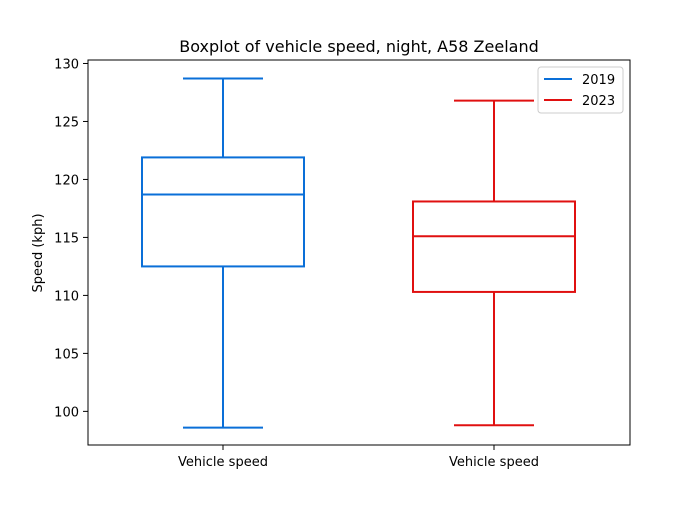 Image resolution: width=700 pixels, height=505 pixels. What do you see at coordinates (66, 412) in the screenshot?
I see `y-tick-label: 100` at bounding box center [66, 412].